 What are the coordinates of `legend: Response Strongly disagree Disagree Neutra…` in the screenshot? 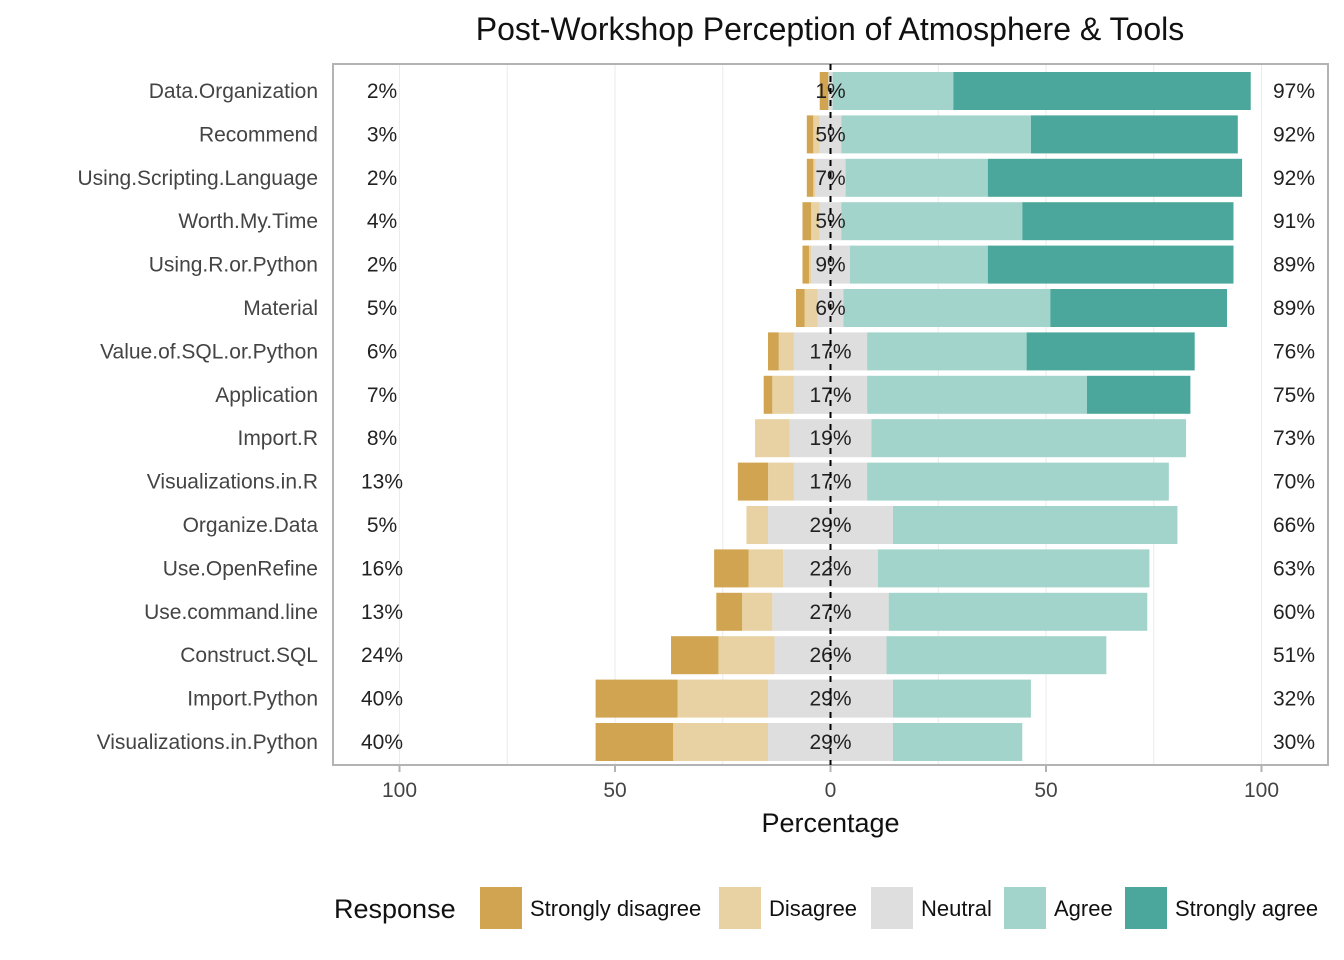 It's located at (826, 908).